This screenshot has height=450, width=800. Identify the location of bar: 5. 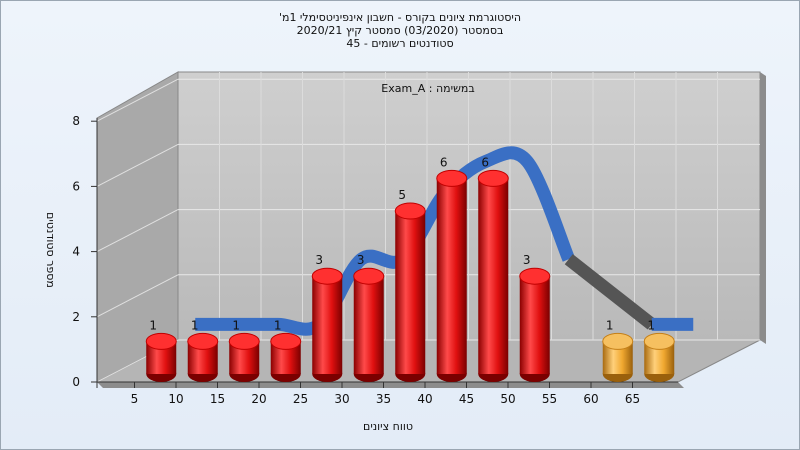
(410, 285).